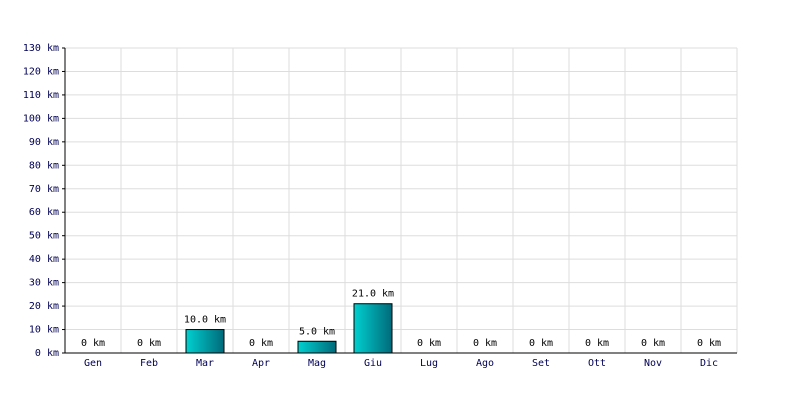  Describe the element at coordinates (709, 363) in the screenshot. I see `x-tick-label: Dic` at that location.